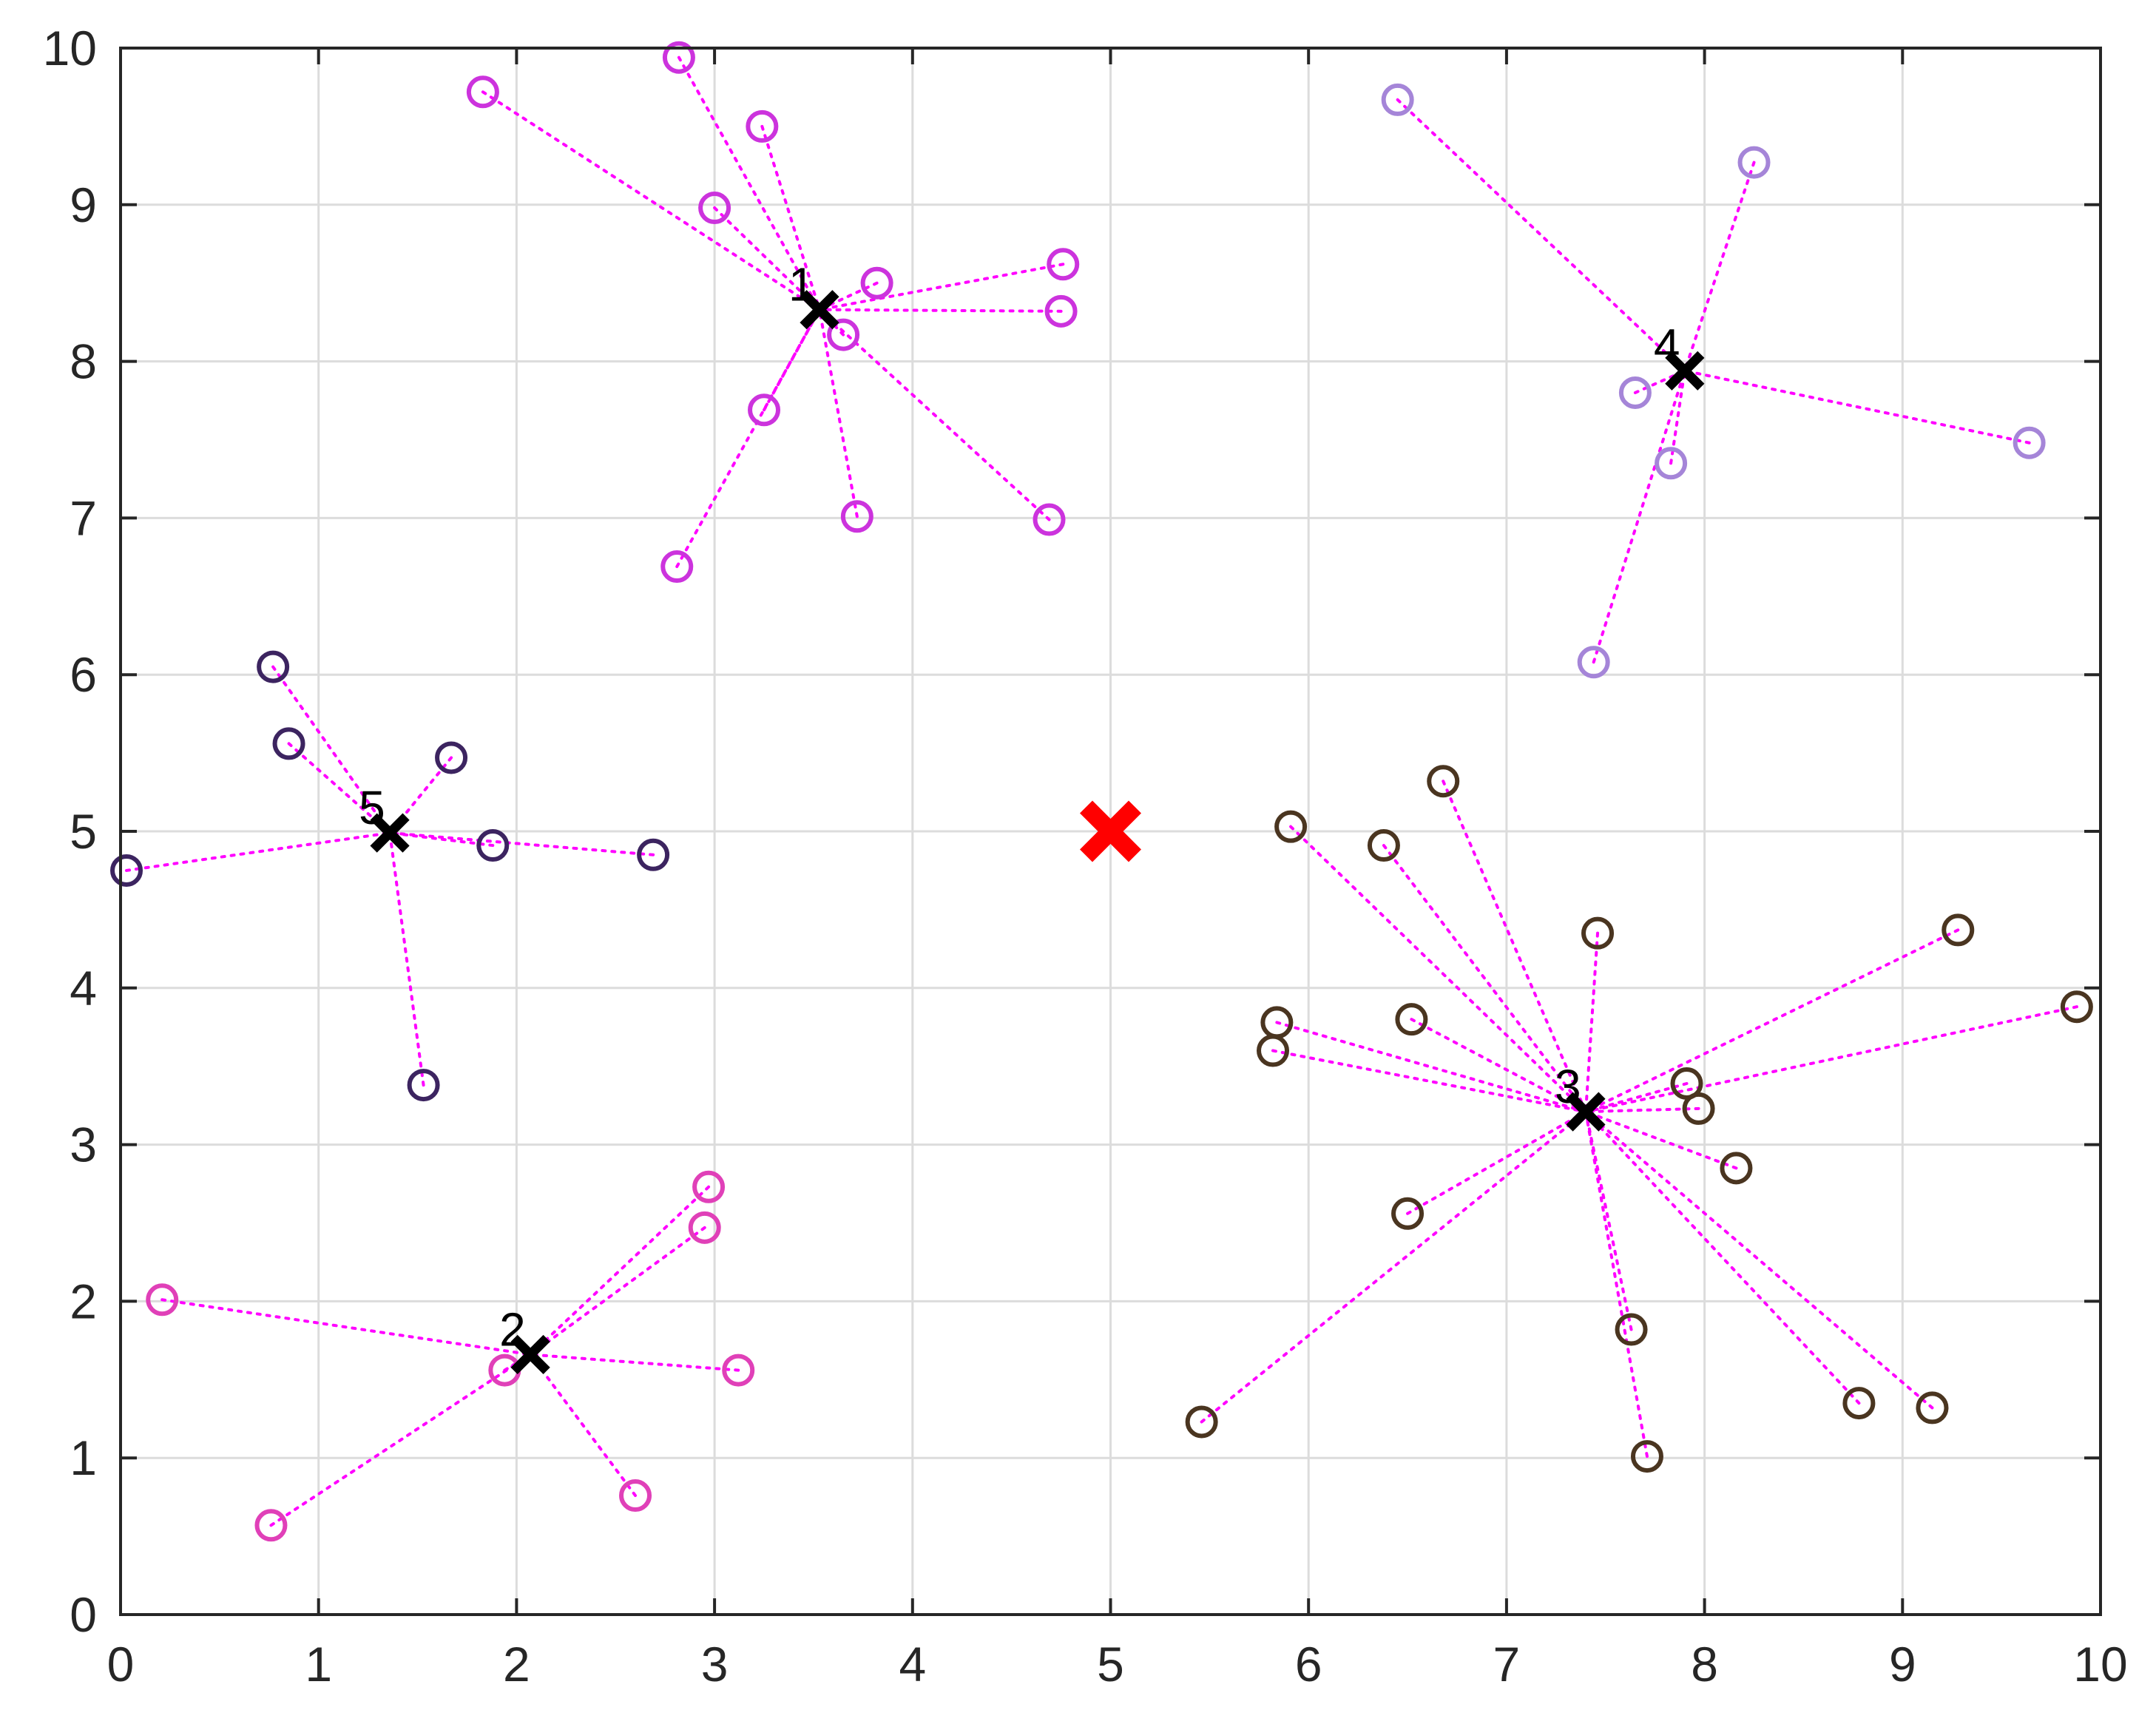 The height and width of the screenshot is (1727, 2156). I want to click on x-tick-label: 5, so click(1110, 1664).